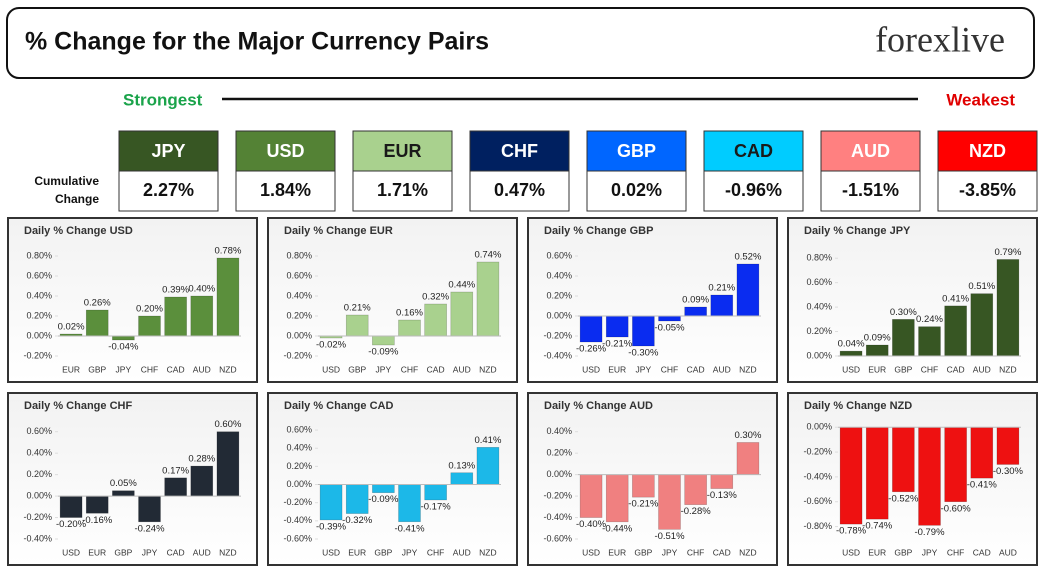  I want to click on data-label: 0.21%, so click(357, 308).